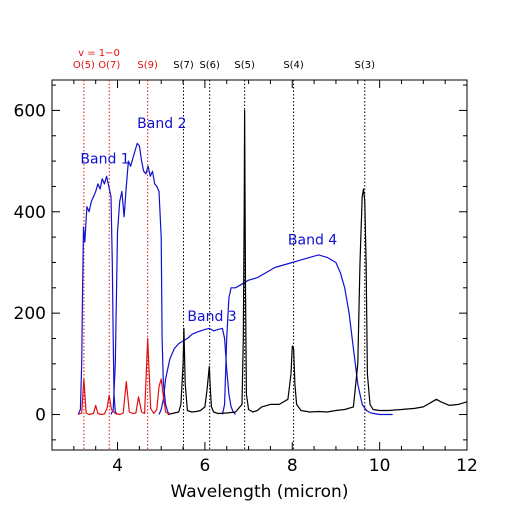  Describe the element at coordinates (292, 466) in the screenshot. I see `x-tick-label: 8` at that location.